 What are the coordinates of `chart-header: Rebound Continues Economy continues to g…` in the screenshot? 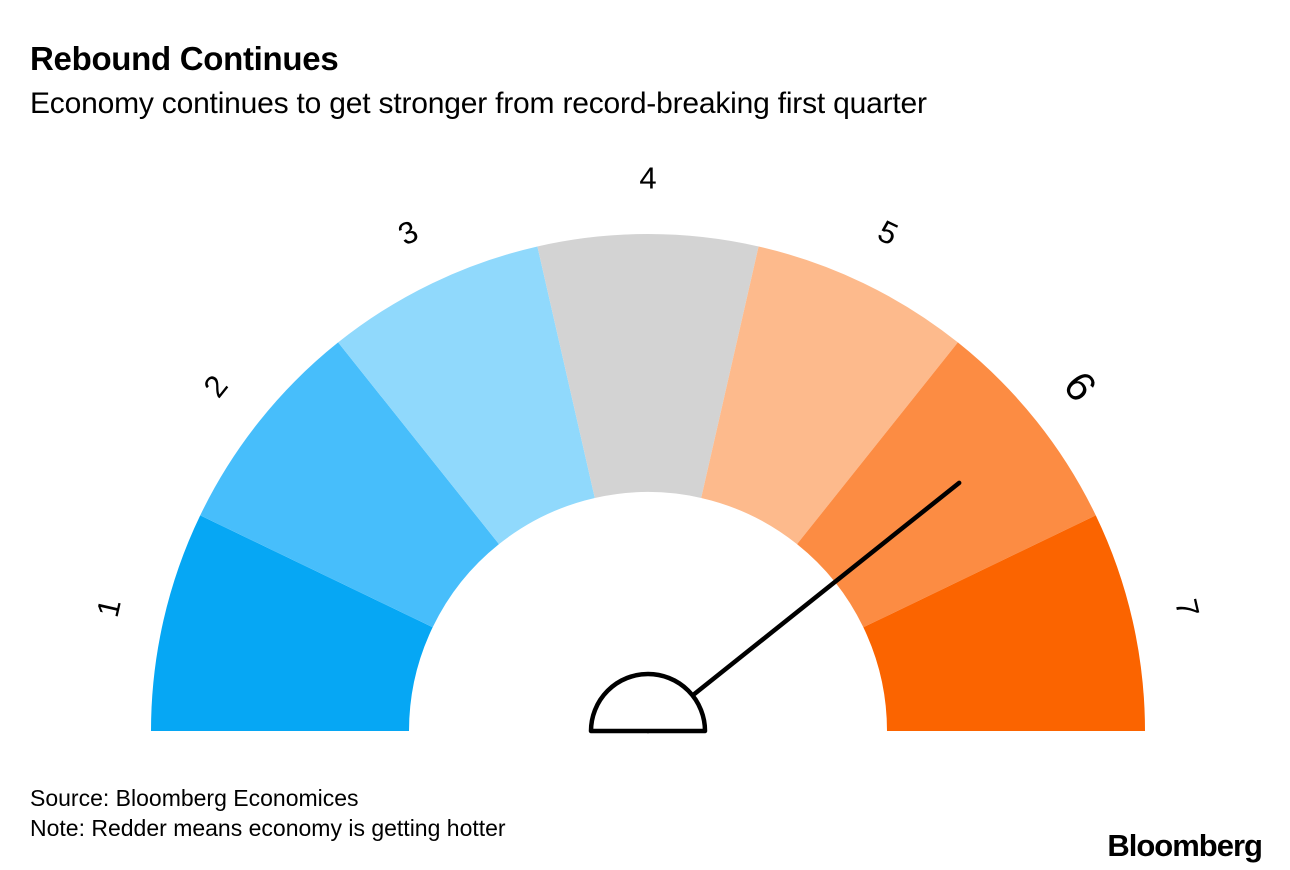 It's located at (478, 80).